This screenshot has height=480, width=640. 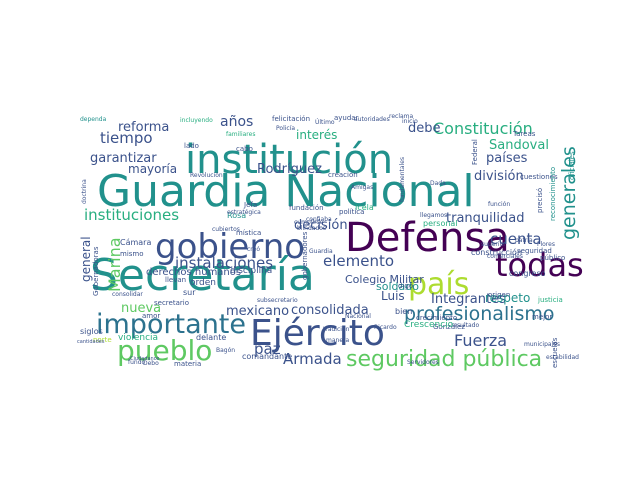 I want to click on cloud-word: estabilidad, so click(x=562, y=357).